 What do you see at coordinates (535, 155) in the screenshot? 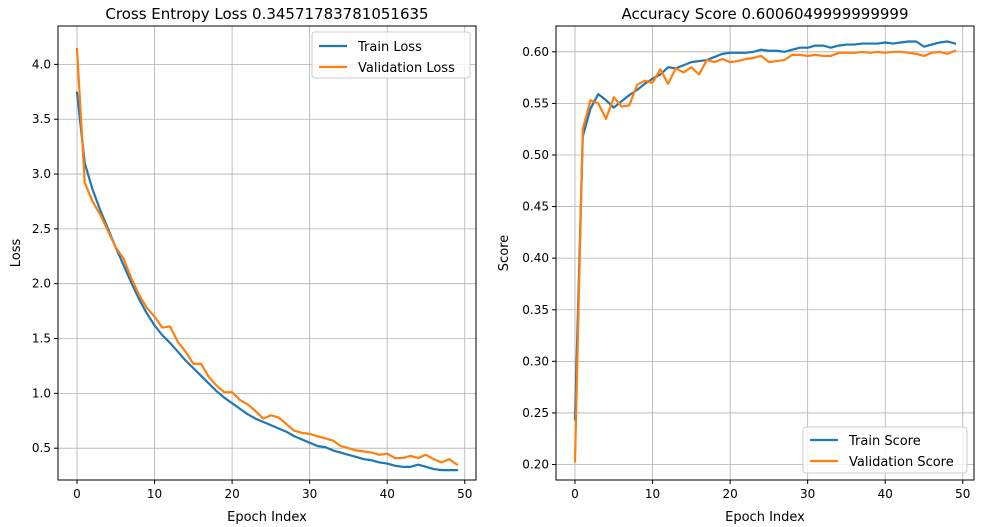
I see `accuracy-y-tick-label: 0.50` at bounding box center [535, 155].